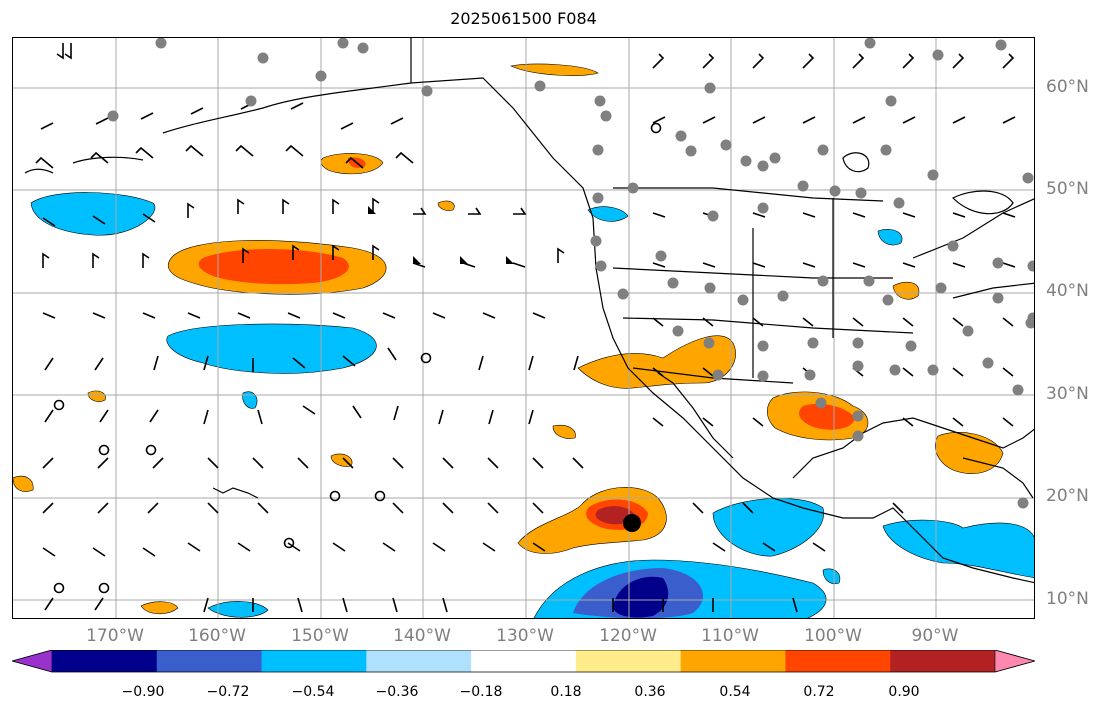 Image resolution: width=1105 pixels, height=712 pixels. What do you see at coordinates (115, 636) in the screenshot?
I see `lon-label-170w: 170°W` at bounding box center [115, 636].